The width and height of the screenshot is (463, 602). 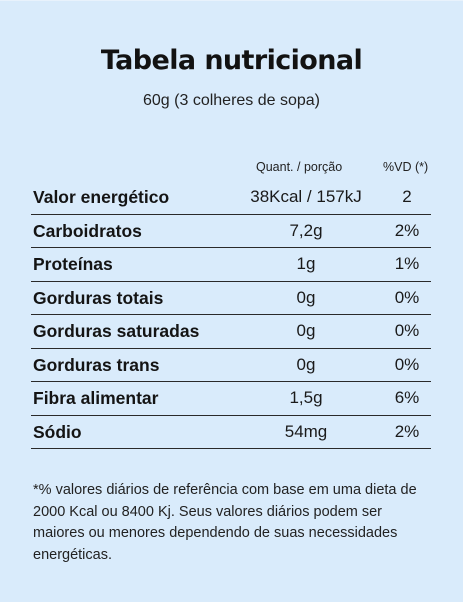 What do you see at coordinates (306, 263) in the screenshot?
I see `nutrient-quantity: 1g` at bounding box center [306, 263].